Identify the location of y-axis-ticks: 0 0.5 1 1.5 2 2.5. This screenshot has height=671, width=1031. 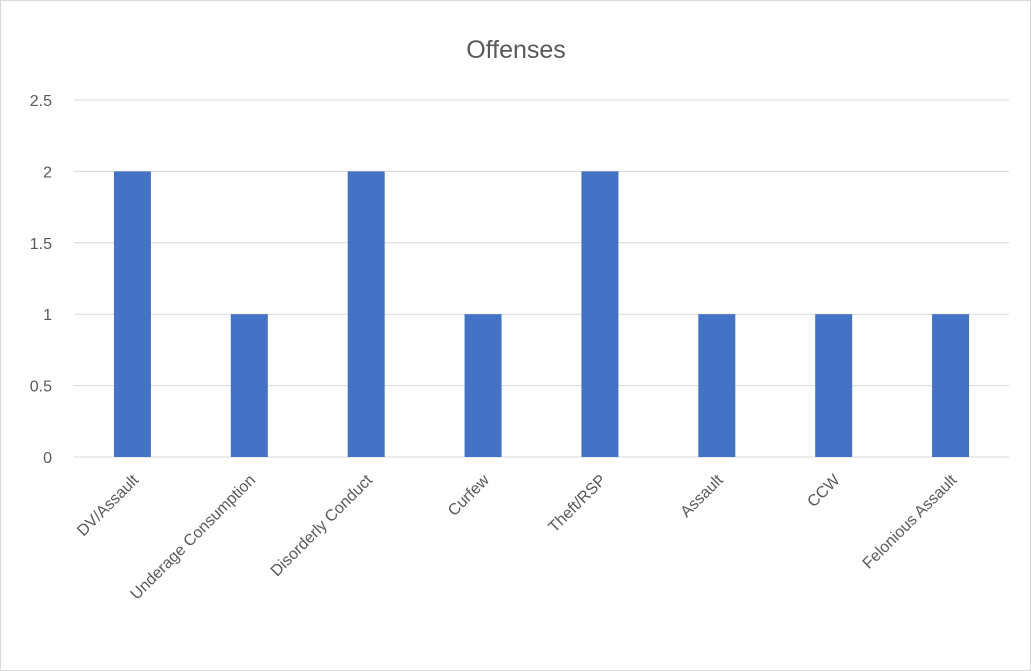
(41, 280).